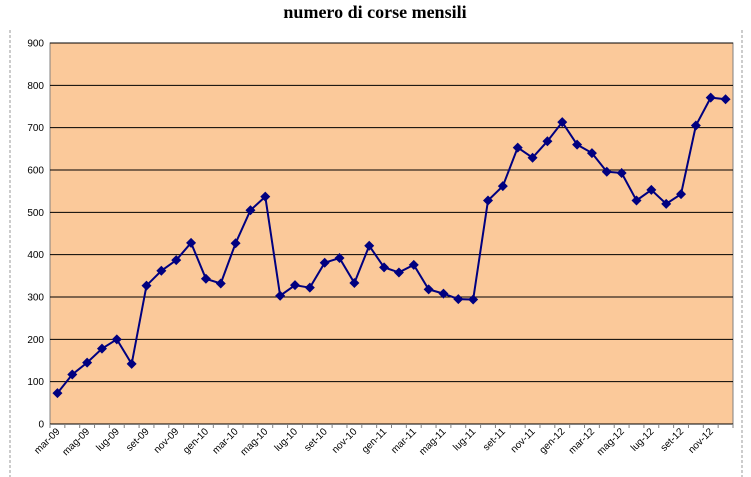 The width and height of the screenshot is (751, 477). I want to click on x-tick-label: gen-12, so click(553, 441).